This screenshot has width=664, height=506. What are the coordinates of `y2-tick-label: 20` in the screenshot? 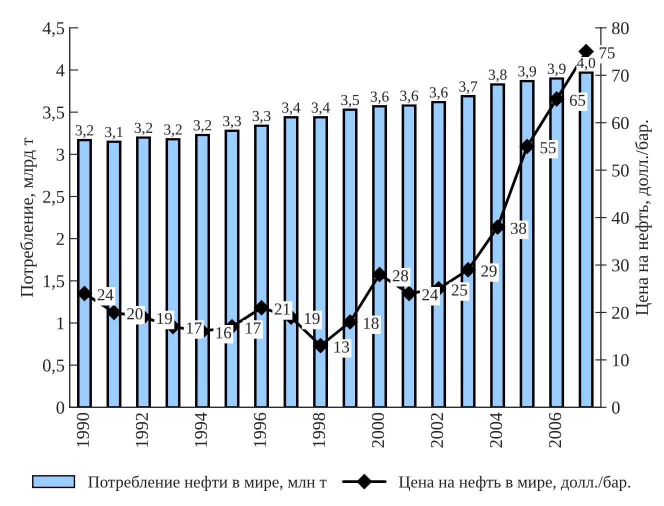 It's located at (620, 312).